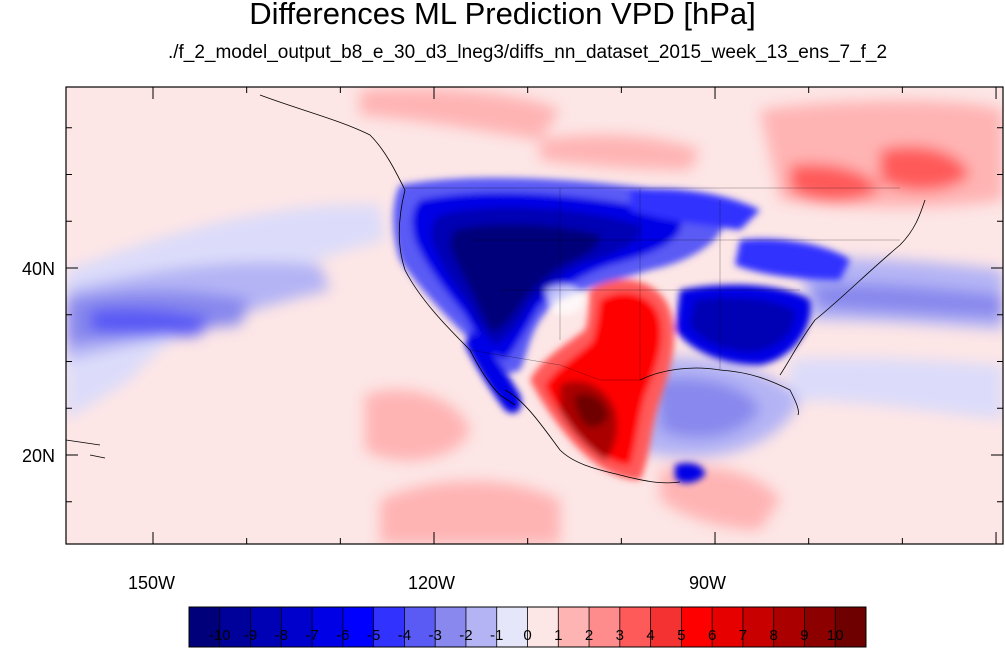 This screenshot has width=1005, height=672. Describe the element at coordinates (466, 635) in the screenshot. I see `colorbar-label: -2` at that location.